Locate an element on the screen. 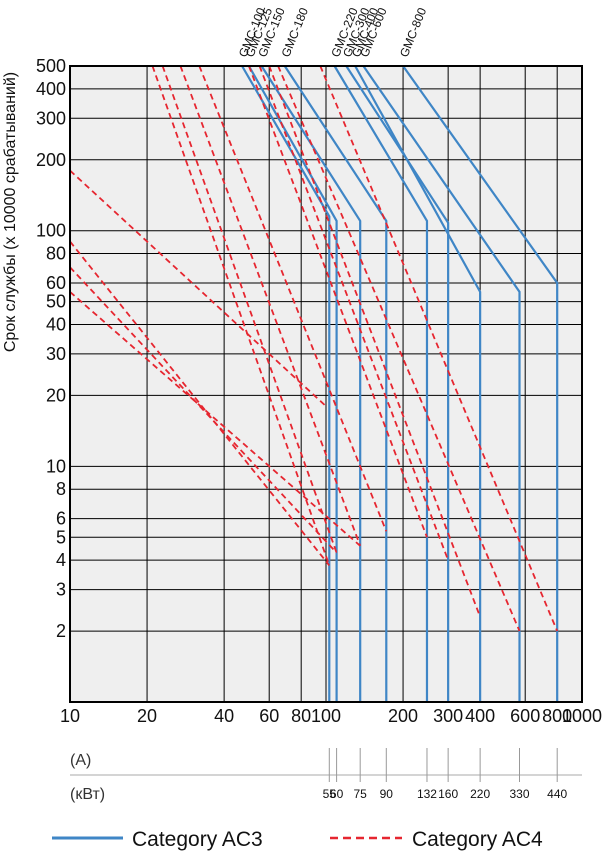 This screenshot has width=606, height=862. x-tick-label: 400 is located at coordinates (480, 716).